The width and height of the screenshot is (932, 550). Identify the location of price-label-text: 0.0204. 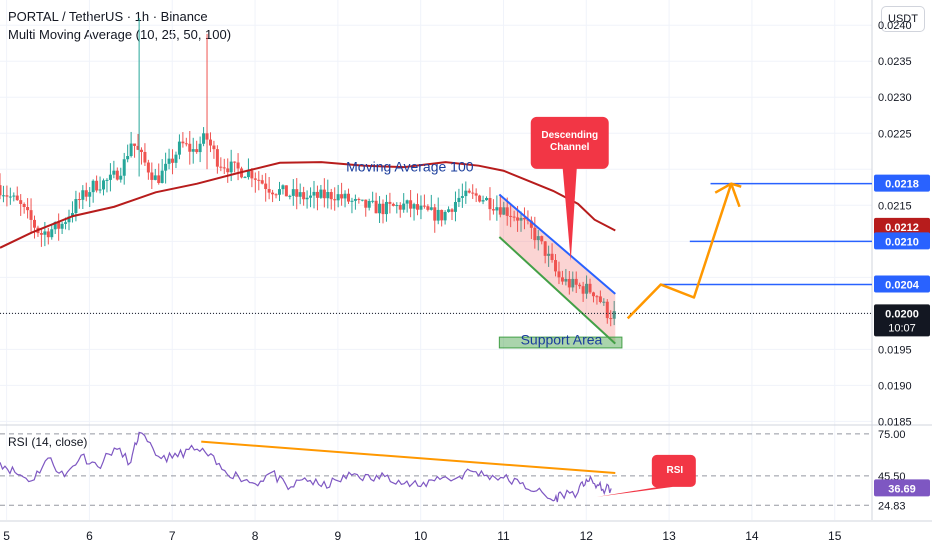
(902, 286).